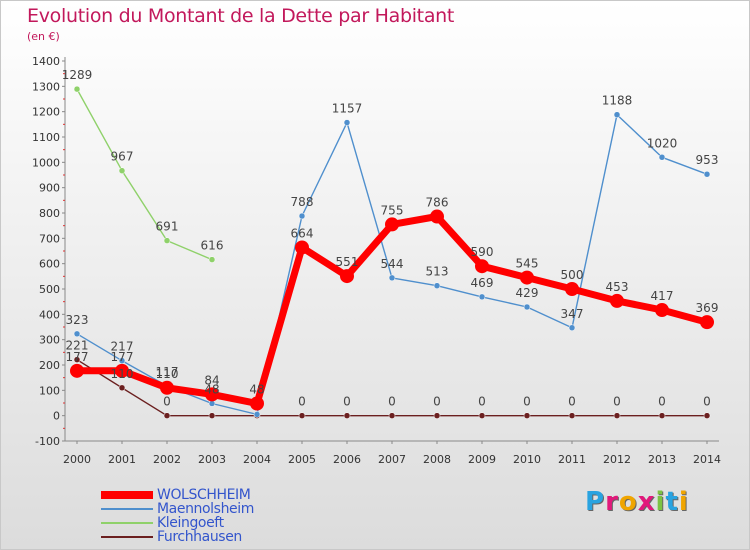 The image size is (750, 550). I want to click on y-tick-label: 200, so click(49, 365).